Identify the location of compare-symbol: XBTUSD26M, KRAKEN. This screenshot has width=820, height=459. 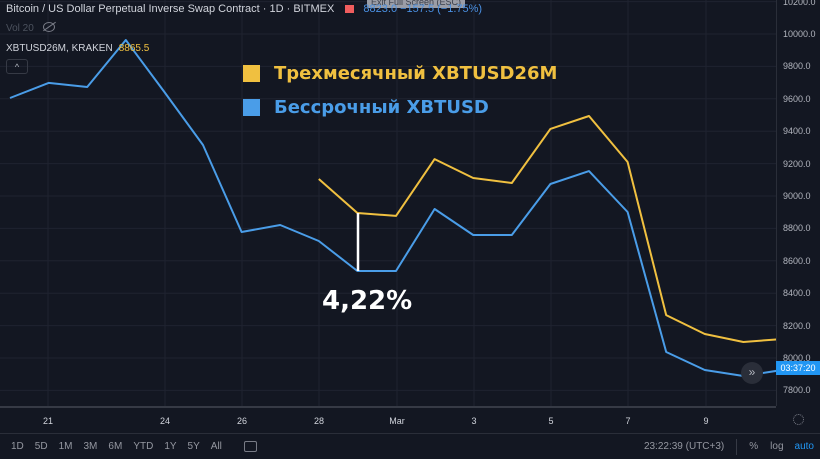
(59, 48).